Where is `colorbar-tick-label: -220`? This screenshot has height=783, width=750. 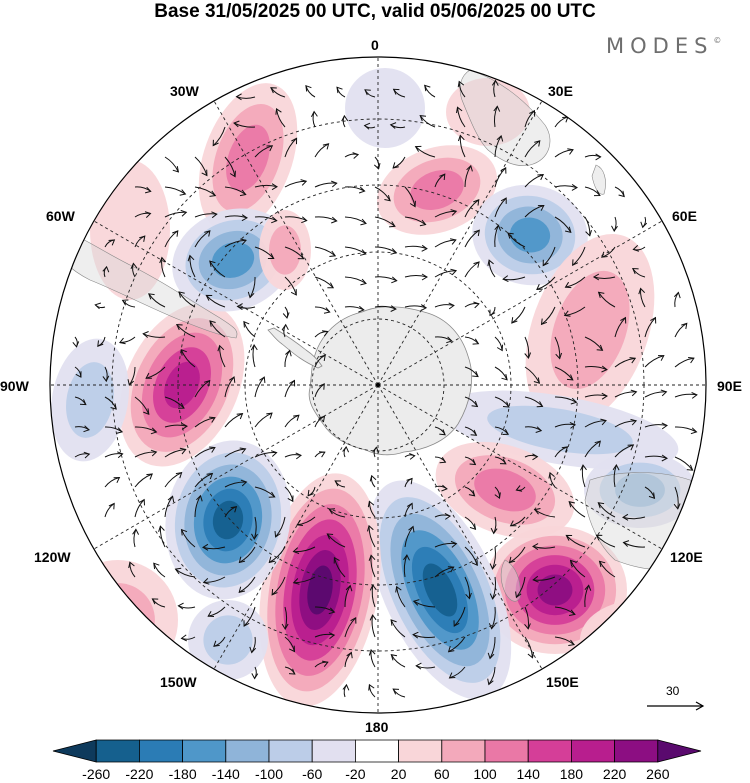 colorbar-tick-label: -220 is located at coordinates (139, 774).